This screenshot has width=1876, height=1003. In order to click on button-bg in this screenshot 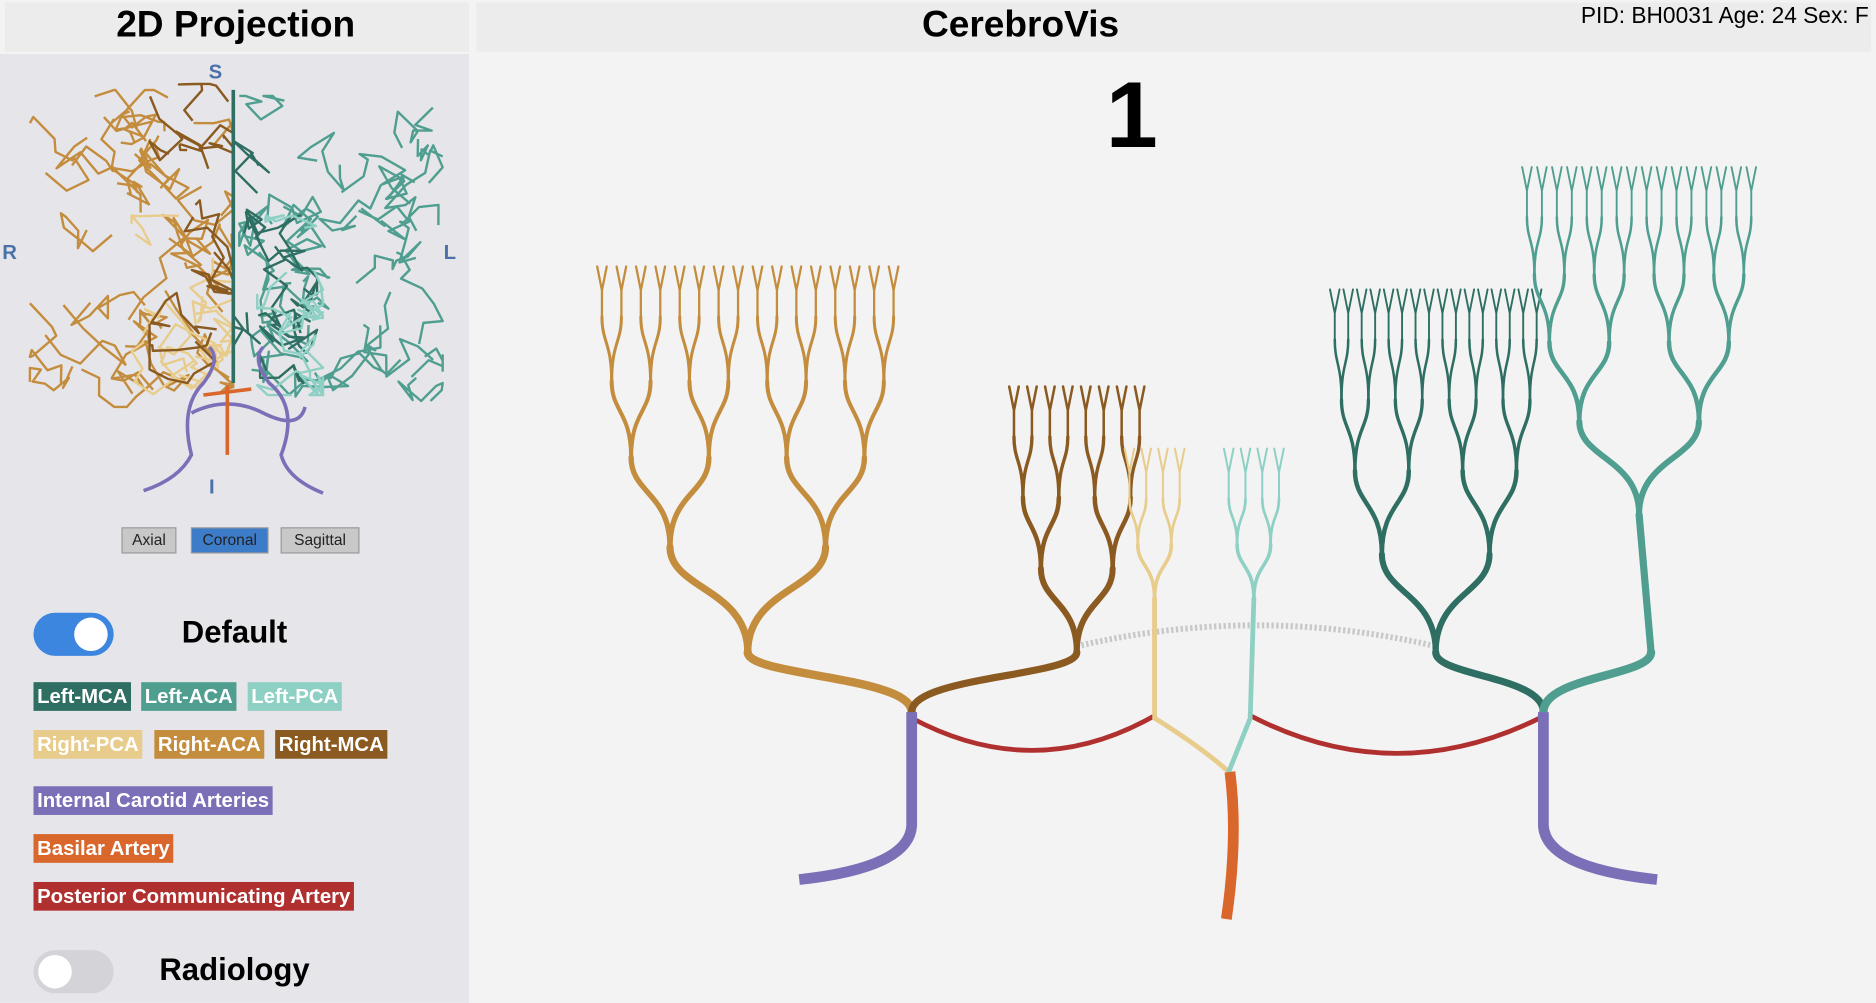, I will do `click(229, 540)`.